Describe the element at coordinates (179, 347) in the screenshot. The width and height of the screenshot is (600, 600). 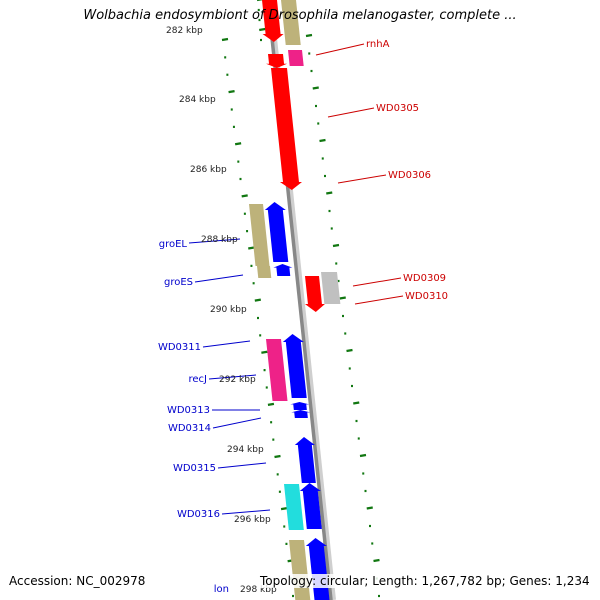
I see `gene-label-wd0311: WD0311` at that location.